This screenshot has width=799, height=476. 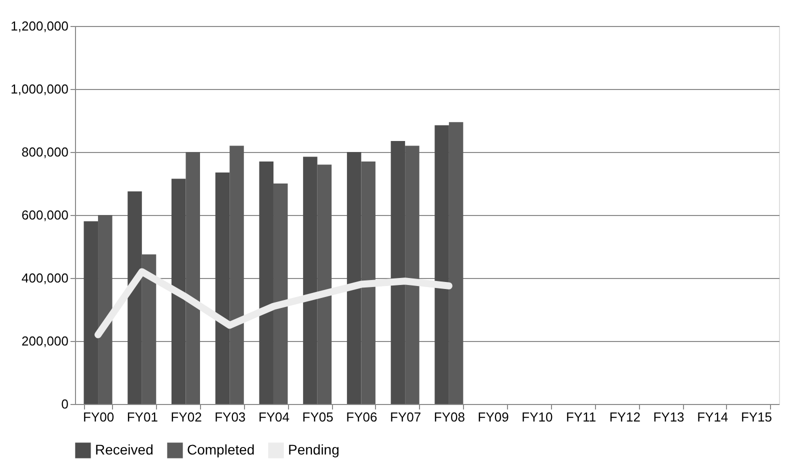 I want to click on legend-label: Pending, so click(x=314, y=449).